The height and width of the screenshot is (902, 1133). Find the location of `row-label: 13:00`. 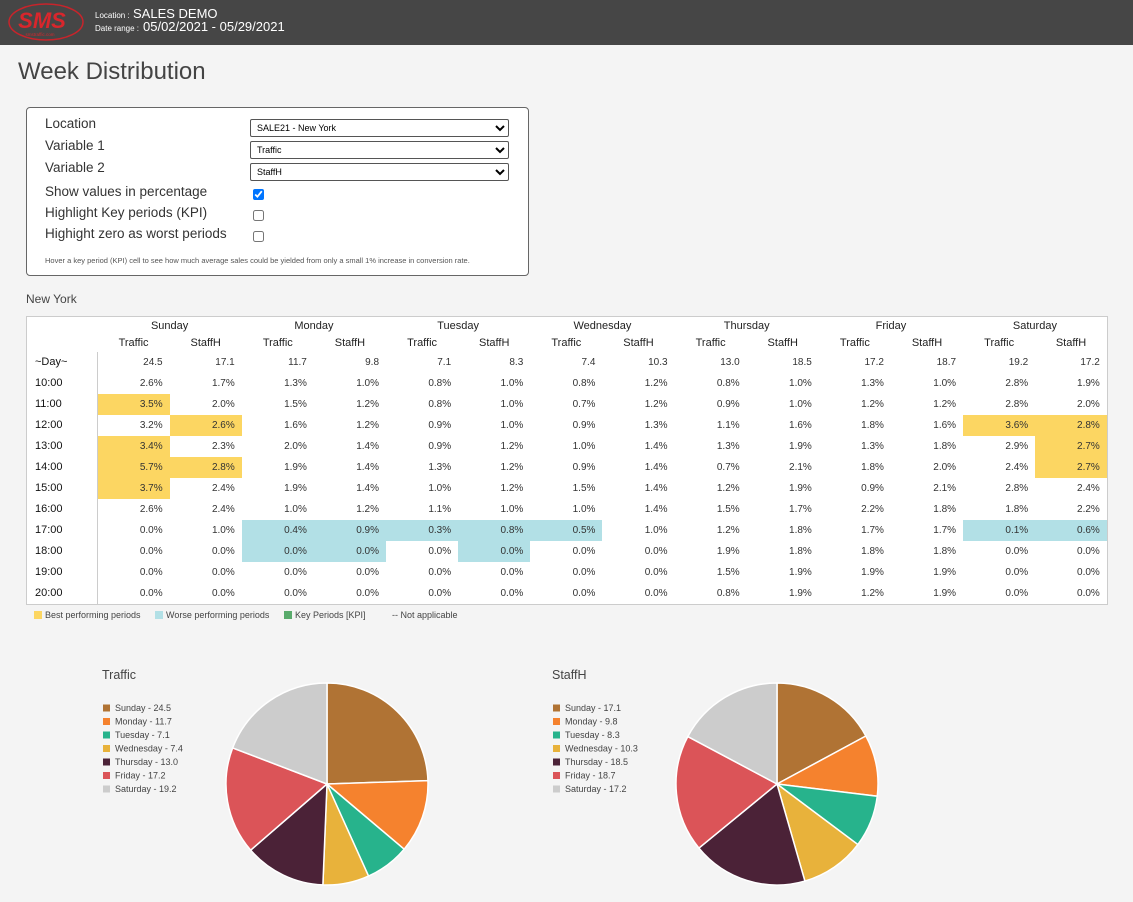

row-label: 13:00 is located at coordinates (62, 446).